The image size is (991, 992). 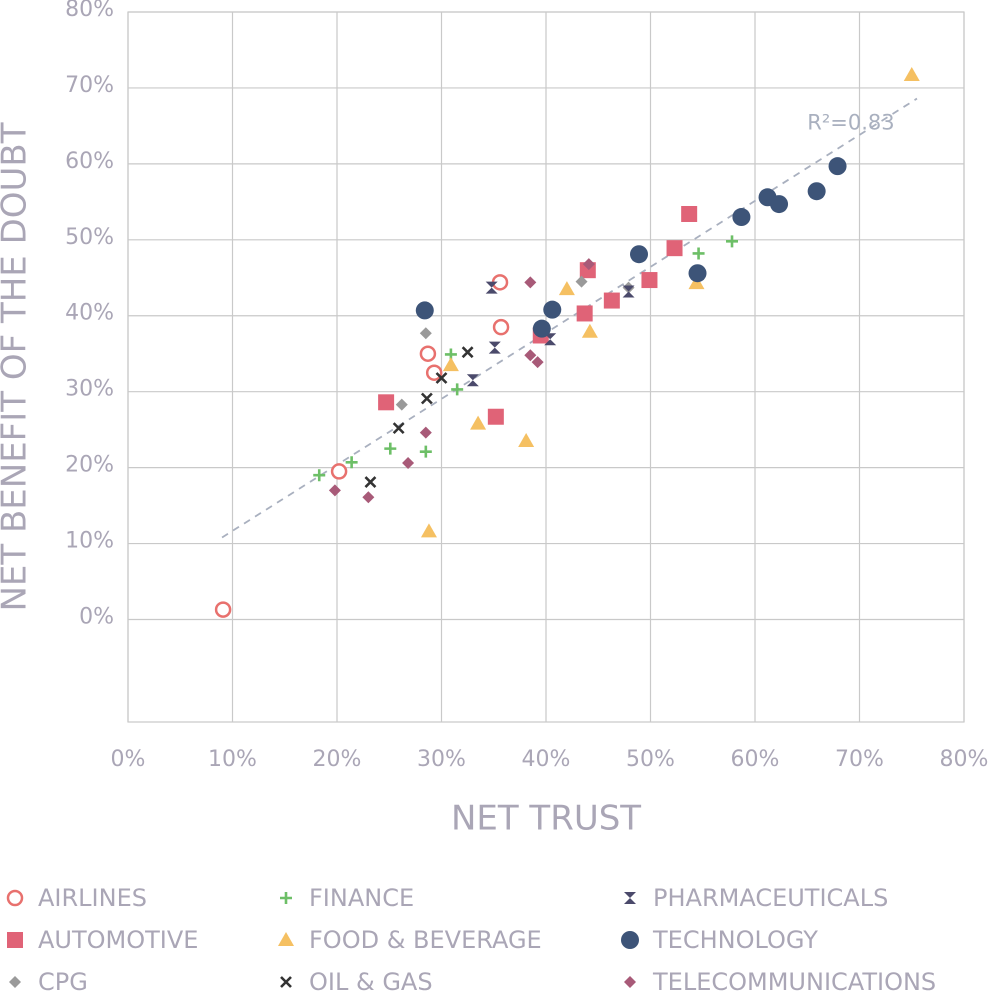 I want to click on x-axis-title: NET TRUST, so click(x=546, y=819).